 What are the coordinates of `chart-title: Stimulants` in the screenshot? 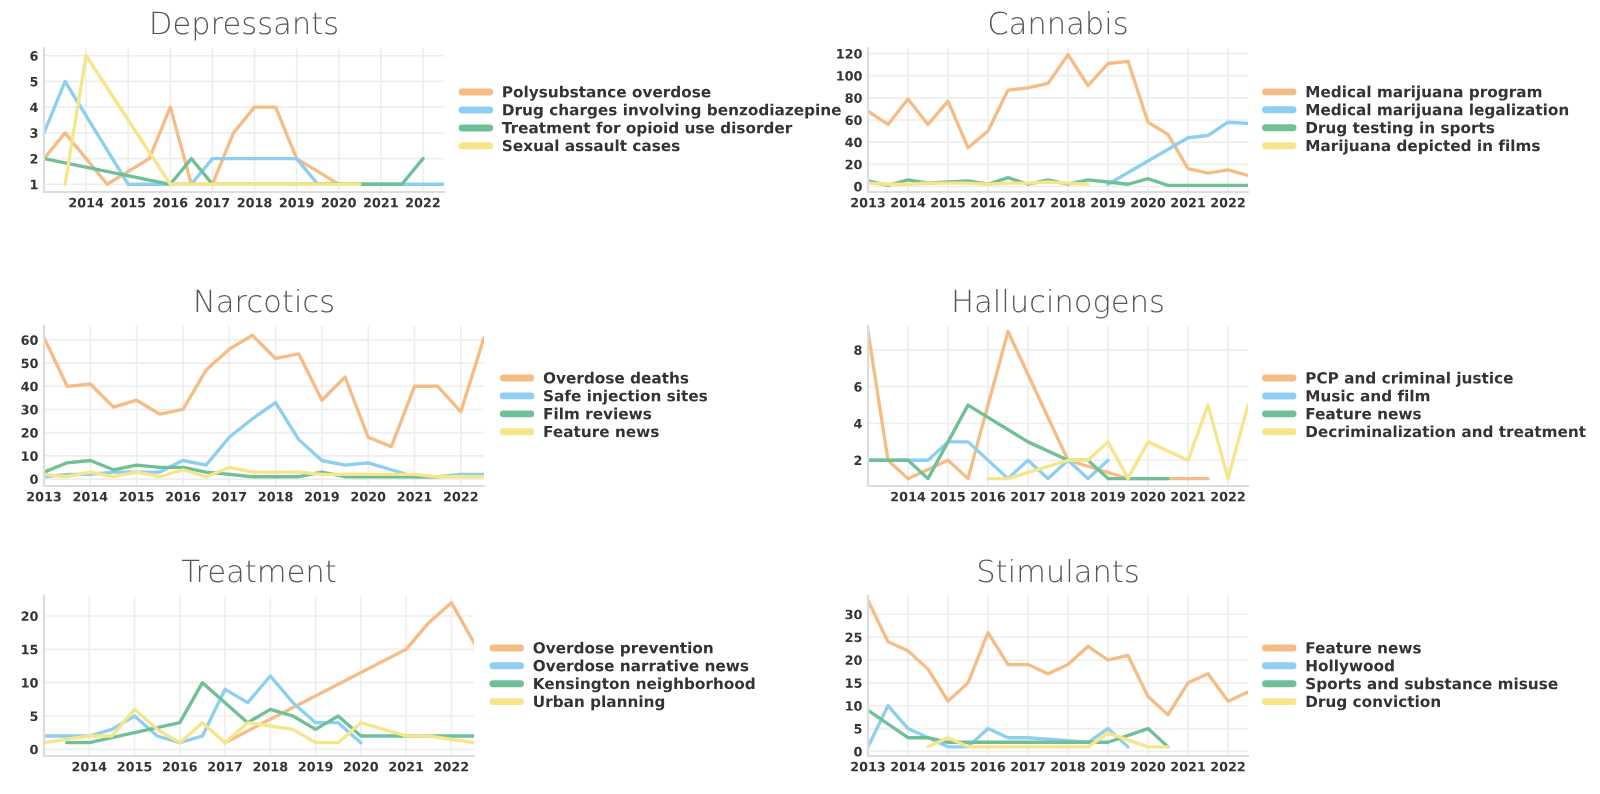 It's located at (1058, 570).